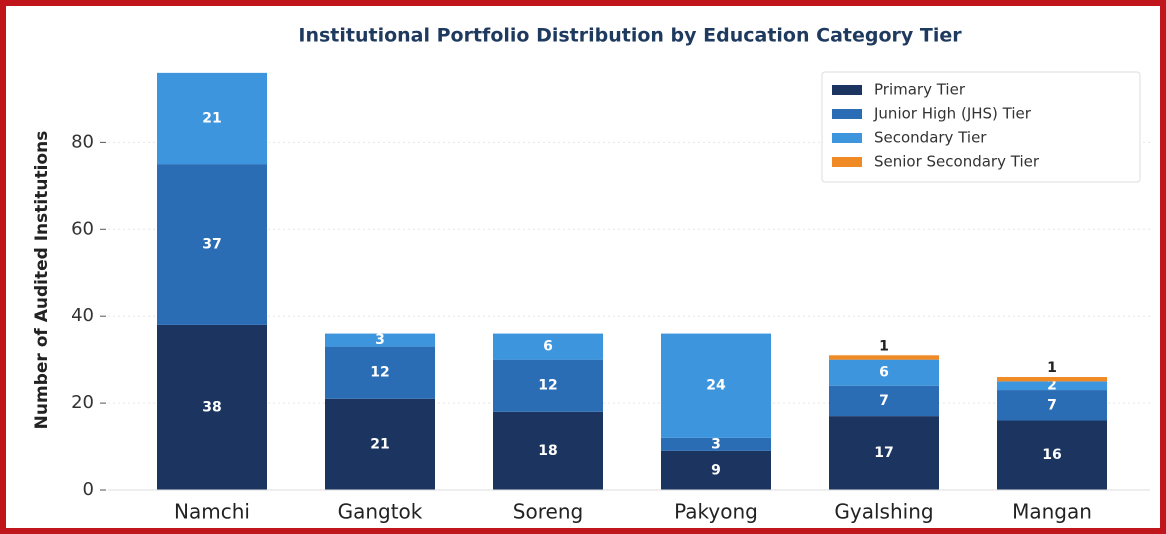  I want to click on legend-box, so click(981, 127).